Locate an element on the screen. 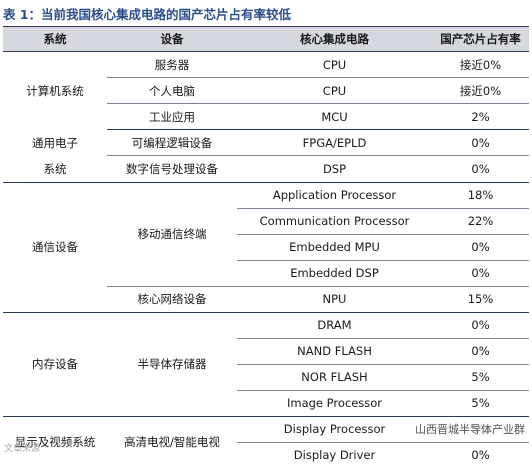  device-cell: 数字信号处理设备 is located at coordinates (172, 169).